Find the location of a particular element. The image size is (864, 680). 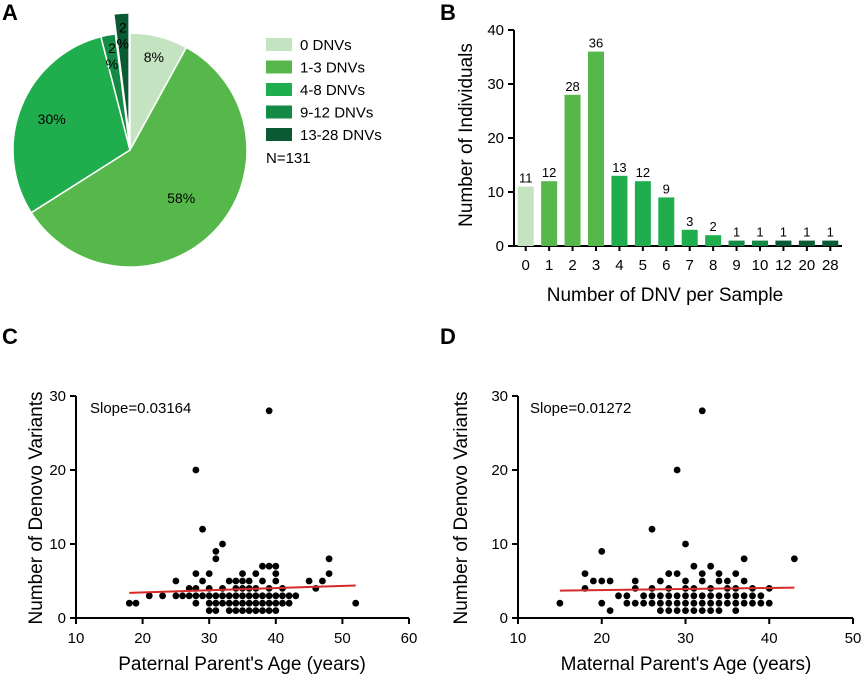

maternal-y-tick-label: 20 is located at coordinates (499, 470).